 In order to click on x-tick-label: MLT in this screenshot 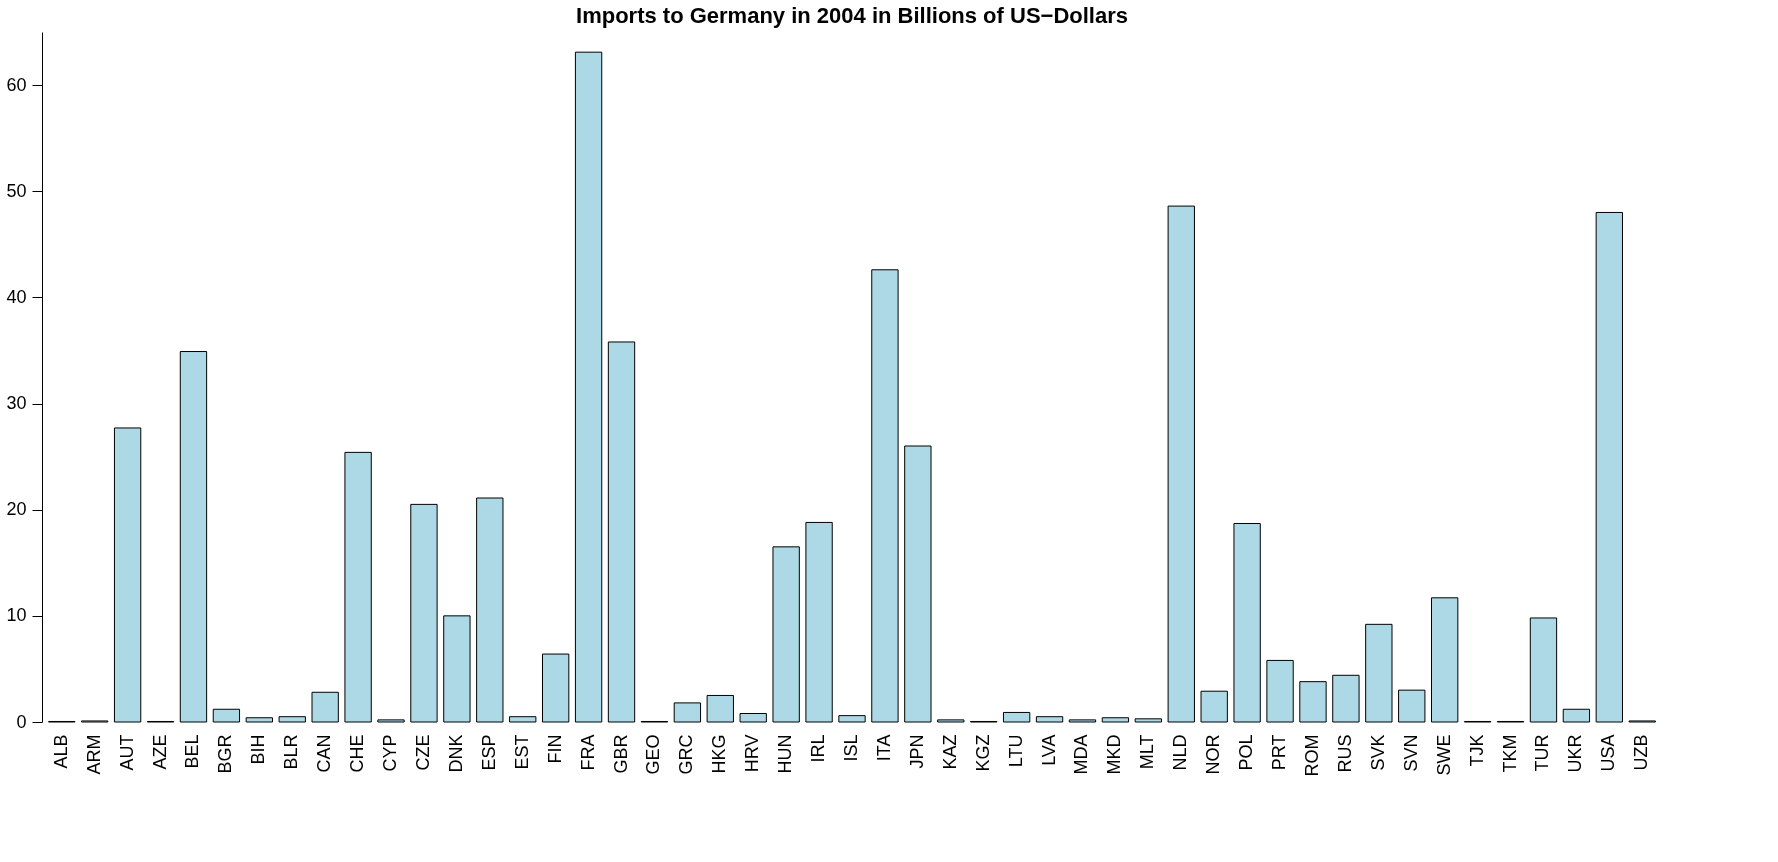, I will do `click(1147, 752)`.